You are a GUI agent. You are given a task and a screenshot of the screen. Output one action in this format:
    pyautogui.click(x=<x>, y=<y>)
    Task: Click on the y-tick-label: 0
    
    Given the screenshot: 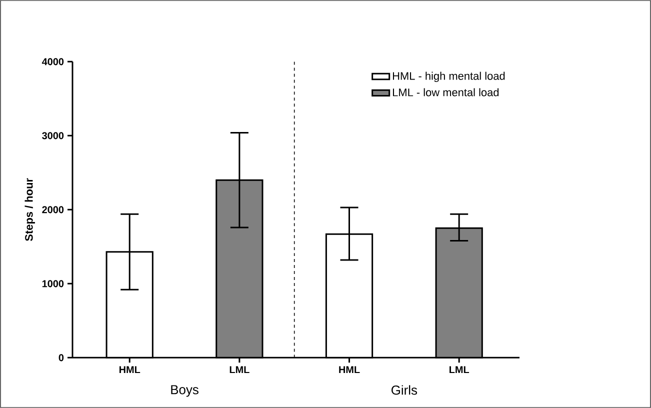 What is the action you would take?
    pyautogui.click(x=61, y=358)
    